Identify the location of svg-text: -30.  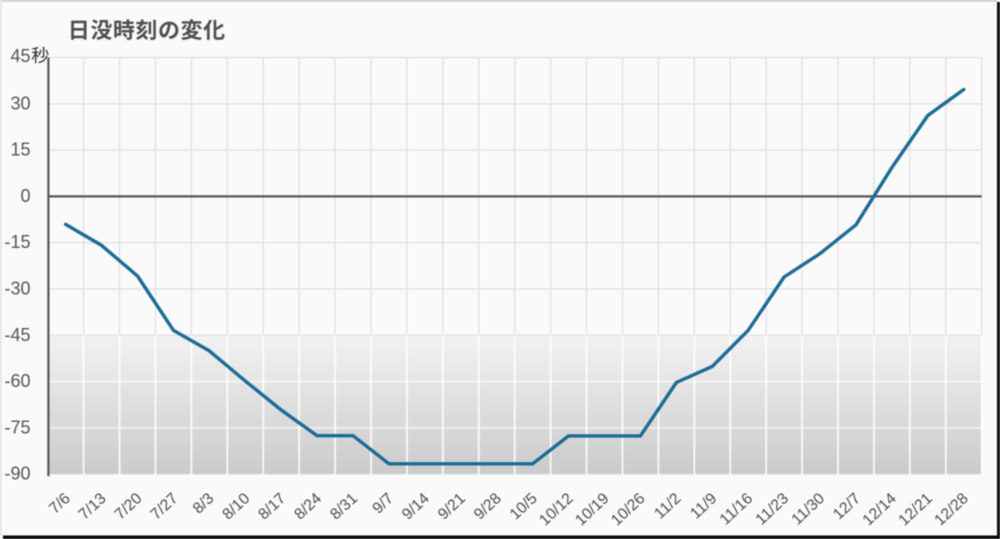
(17, 289).